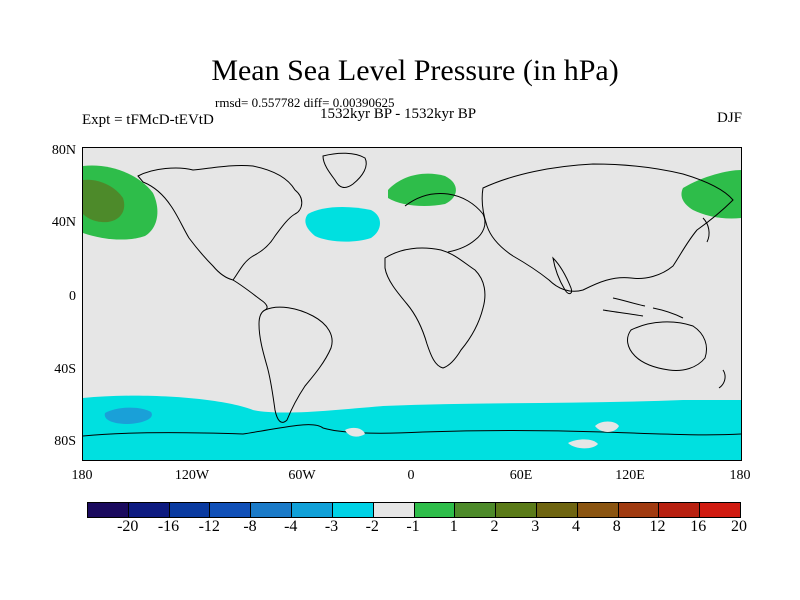  Describe the element at coordinates (305, 102) in the screenshot. I see `rmsd-diff-stats: rmsd= 0.557782 diff= 0.00390625` at that location.